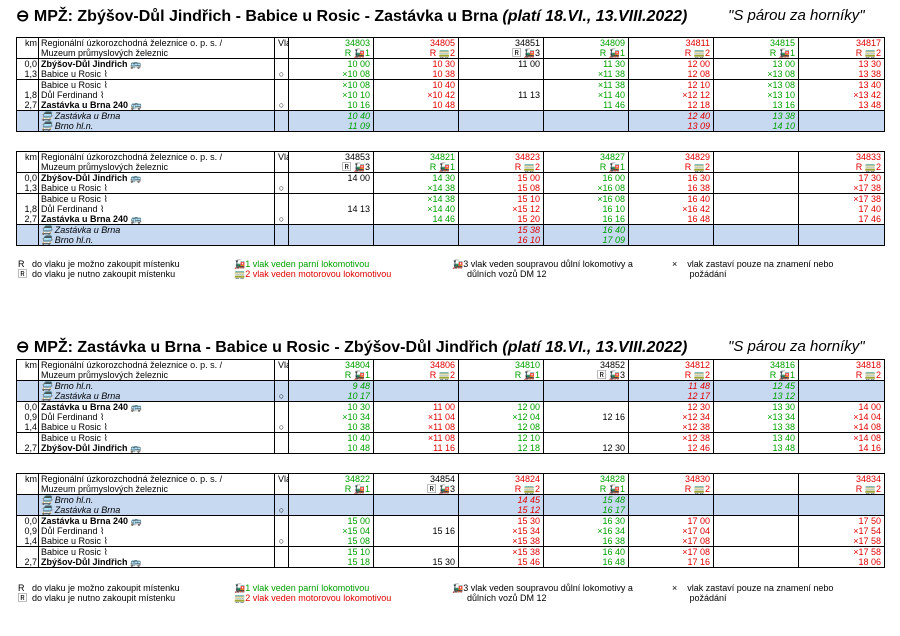 This screenshot has width=900, height=636. Describe the element at coordinates (756, 417) in the screenshot. I see `departure-time: ×13 34` at that location.